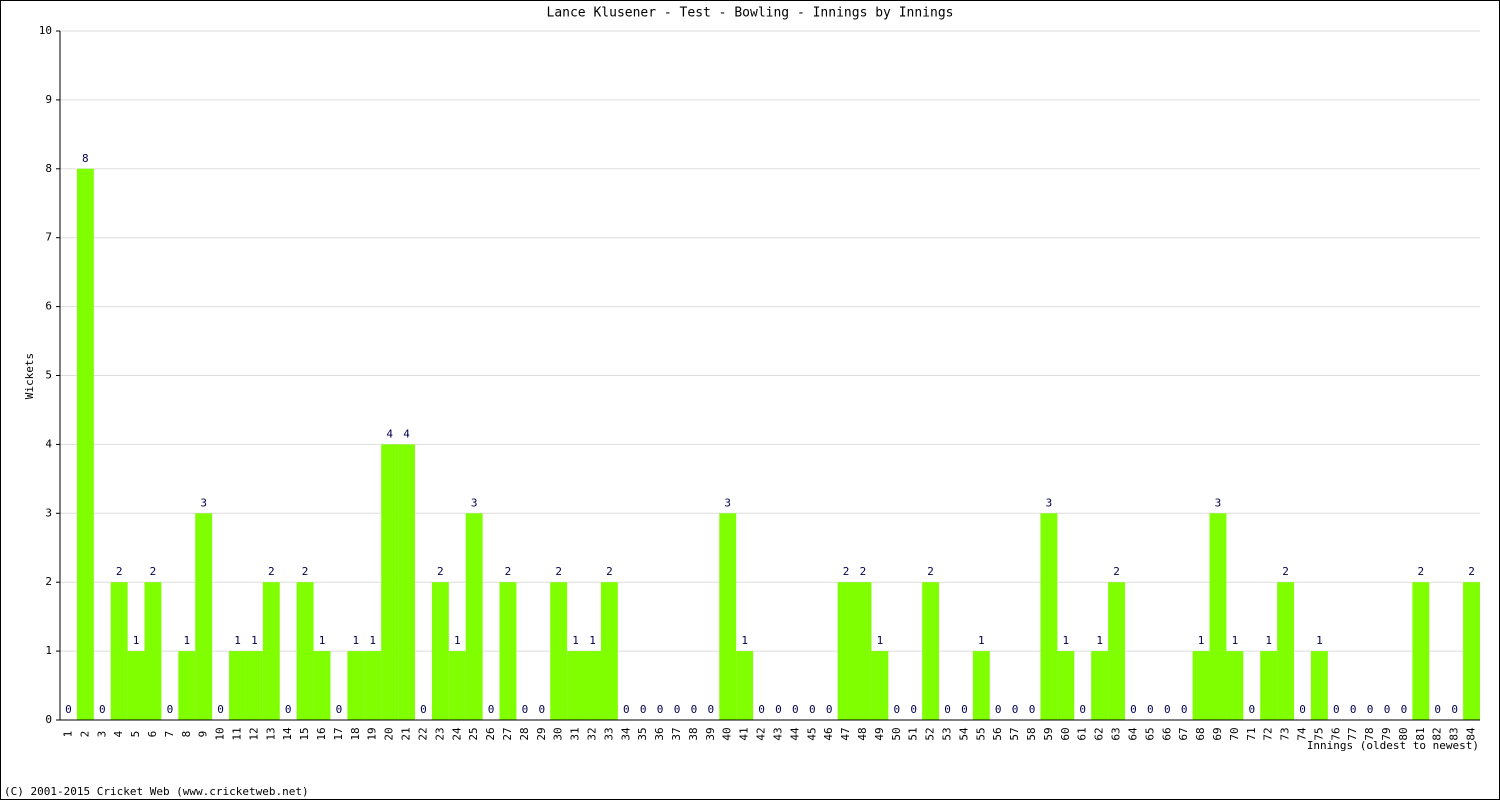 This screenshot has width=1500, height=800. I want to click on x-tick-label: 1, so click(67, 734).